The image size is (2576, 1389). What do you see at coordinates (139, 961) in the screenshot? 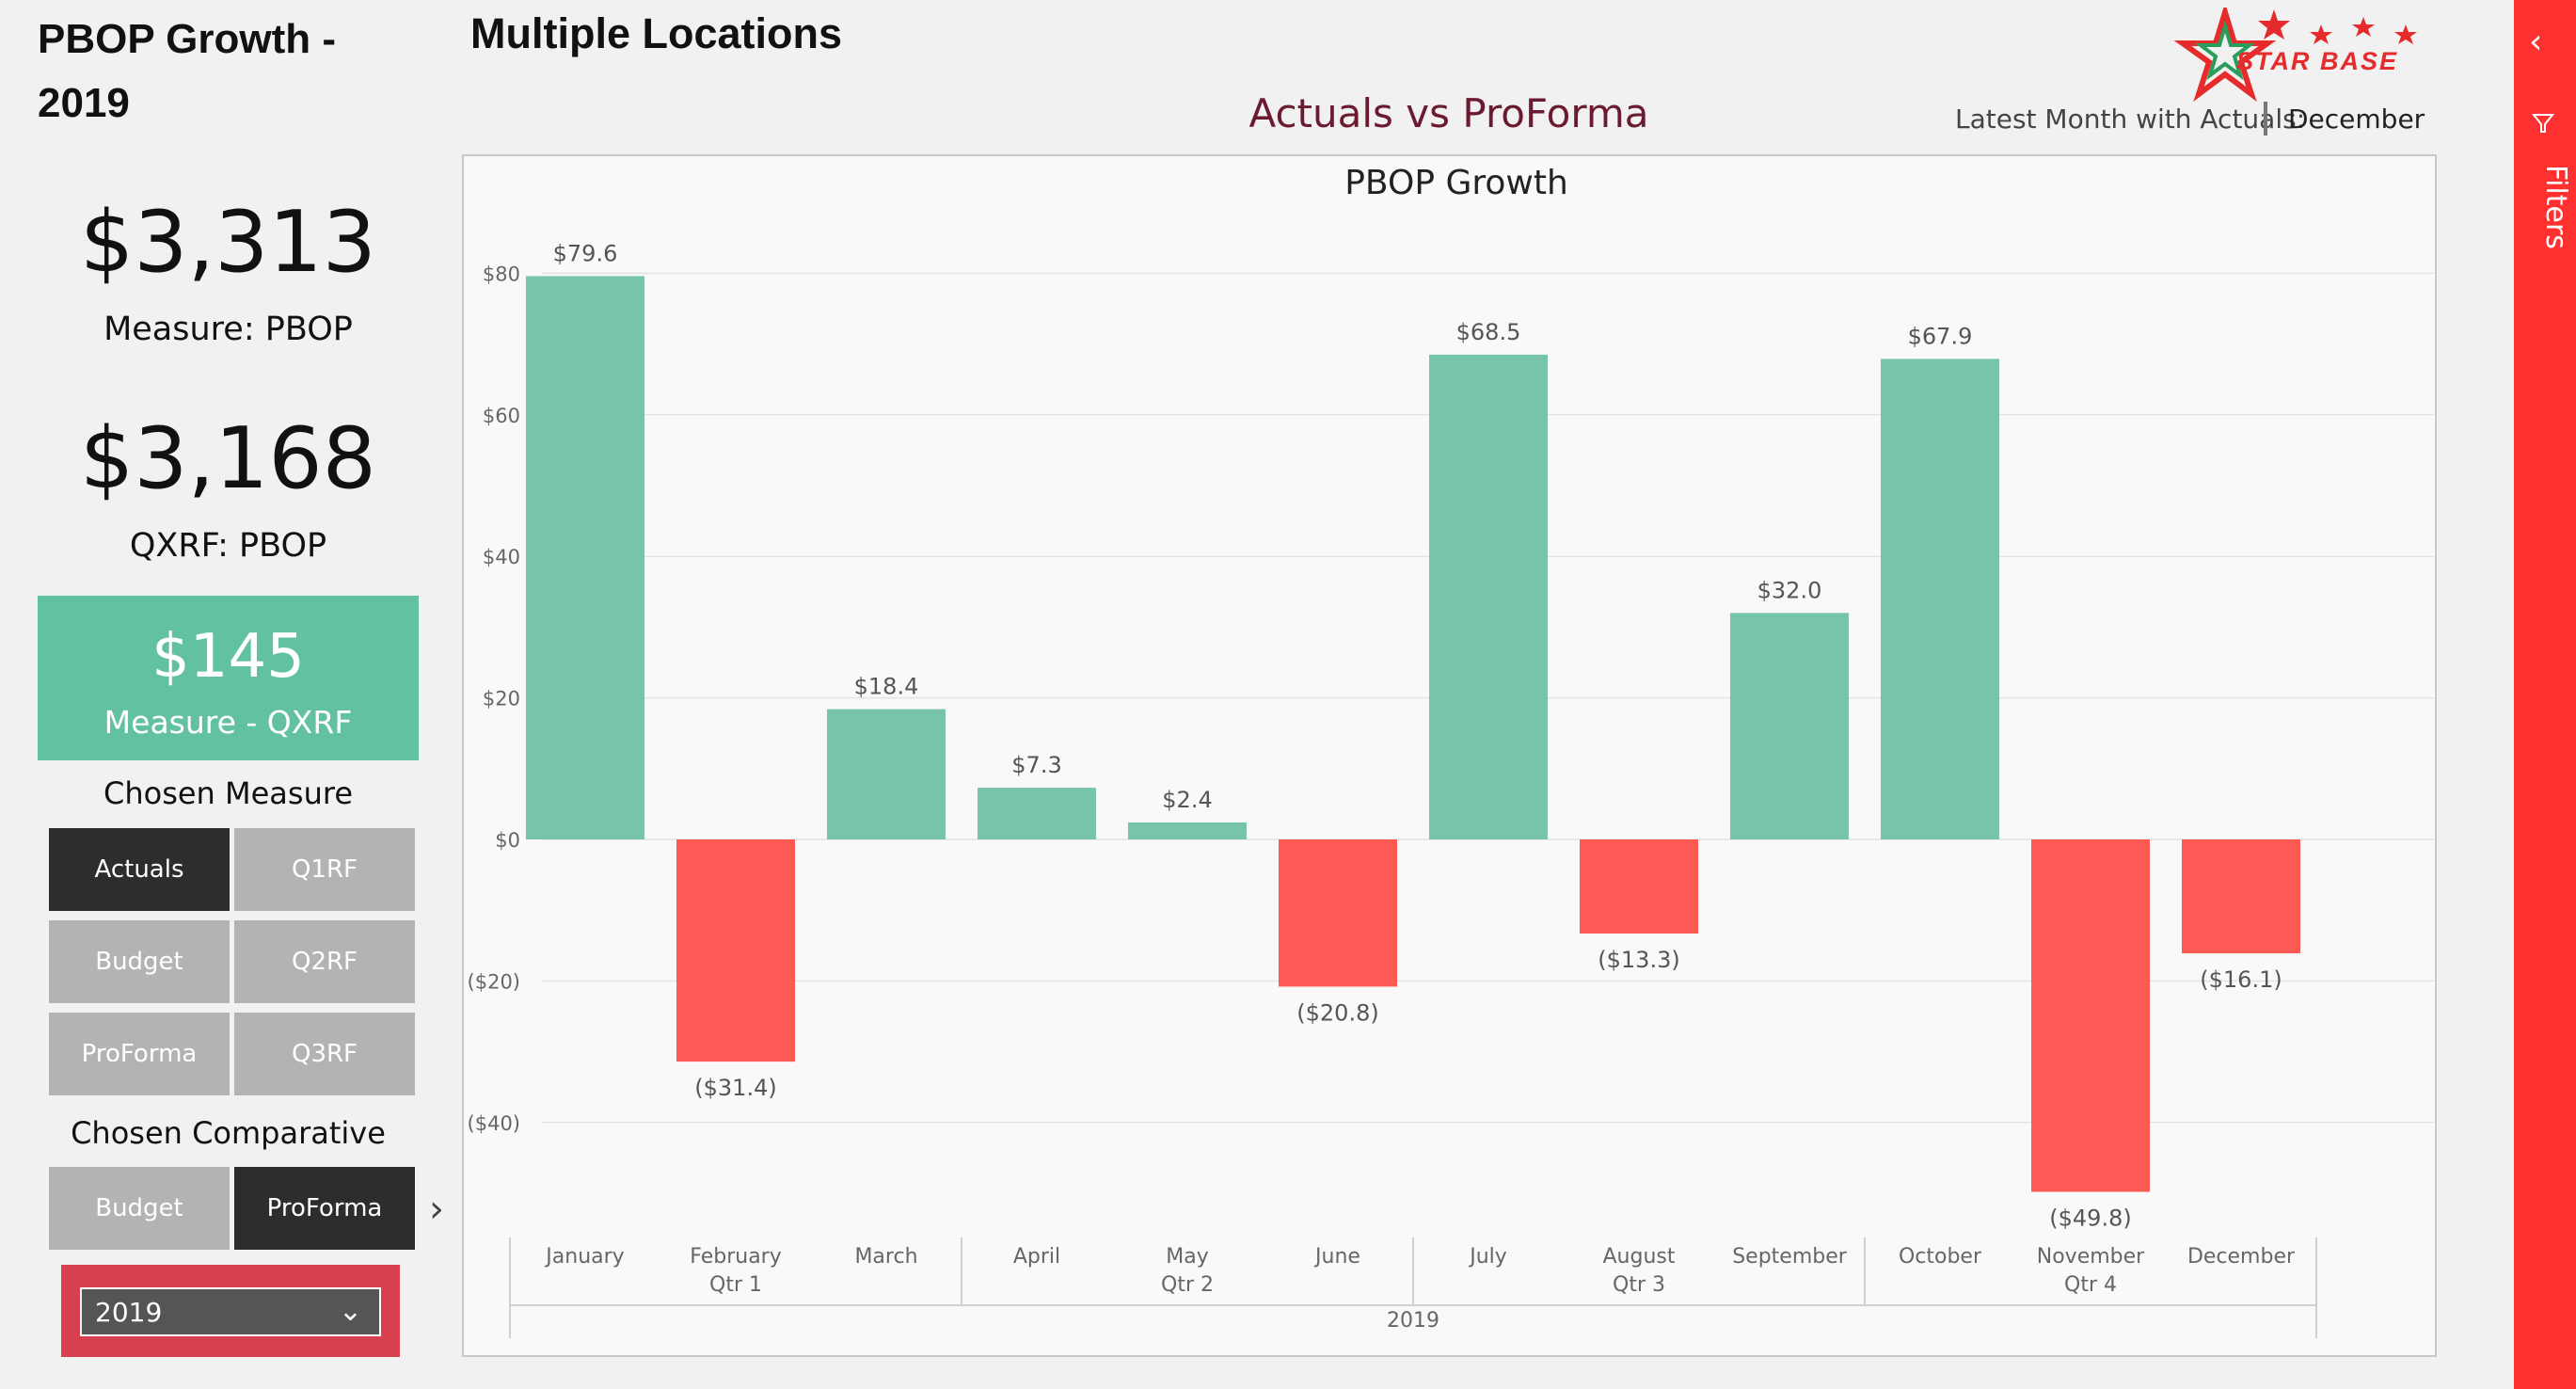
I see `measure-button-budget: Budget` at bounding box center [139, 961].